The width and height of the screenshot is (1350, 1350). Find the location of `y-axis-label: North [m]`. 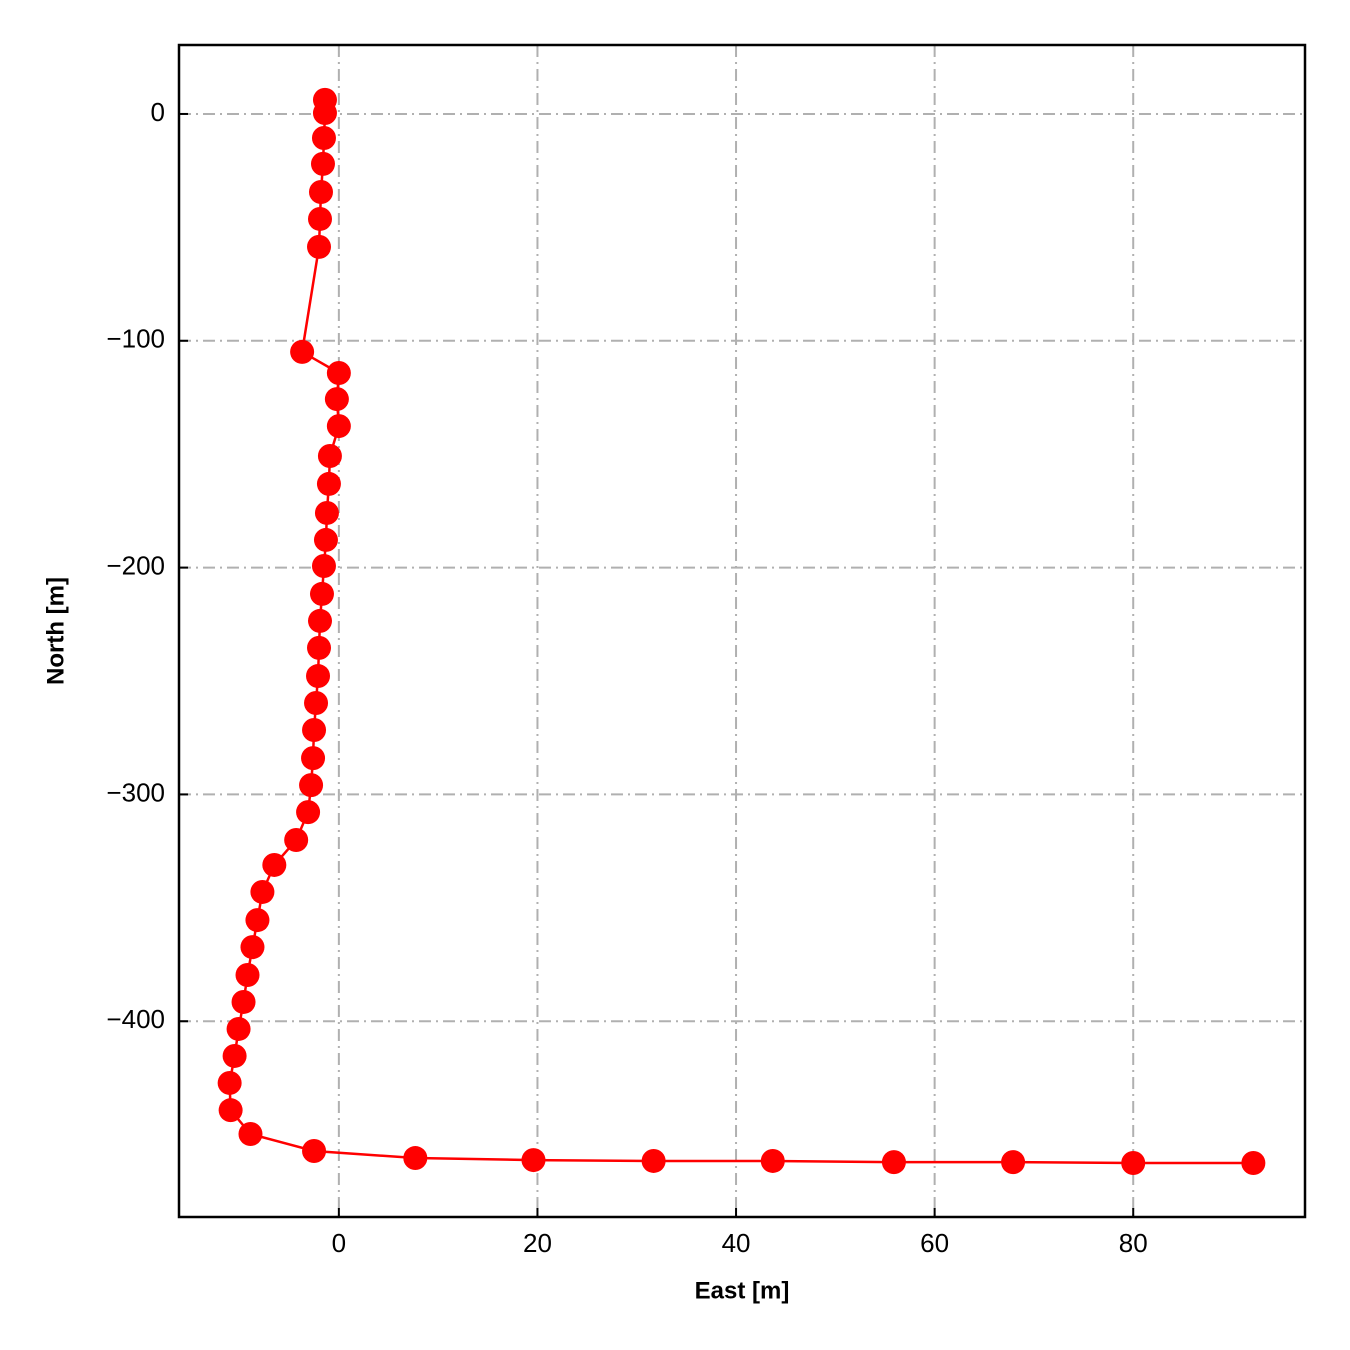

y-axis-label: North [m] is located at coordinates (55, 631).